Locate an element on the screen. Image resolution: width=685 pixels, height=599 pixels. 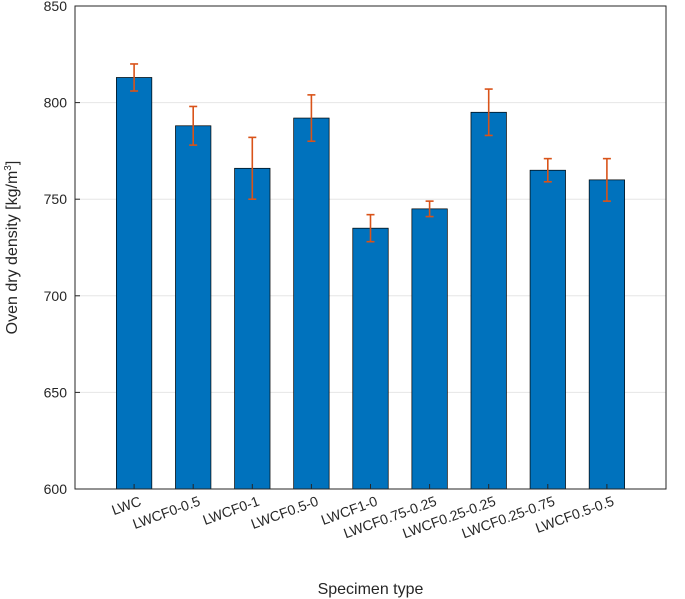
y-tick-label: 650 is located at coordinates (56, 392).